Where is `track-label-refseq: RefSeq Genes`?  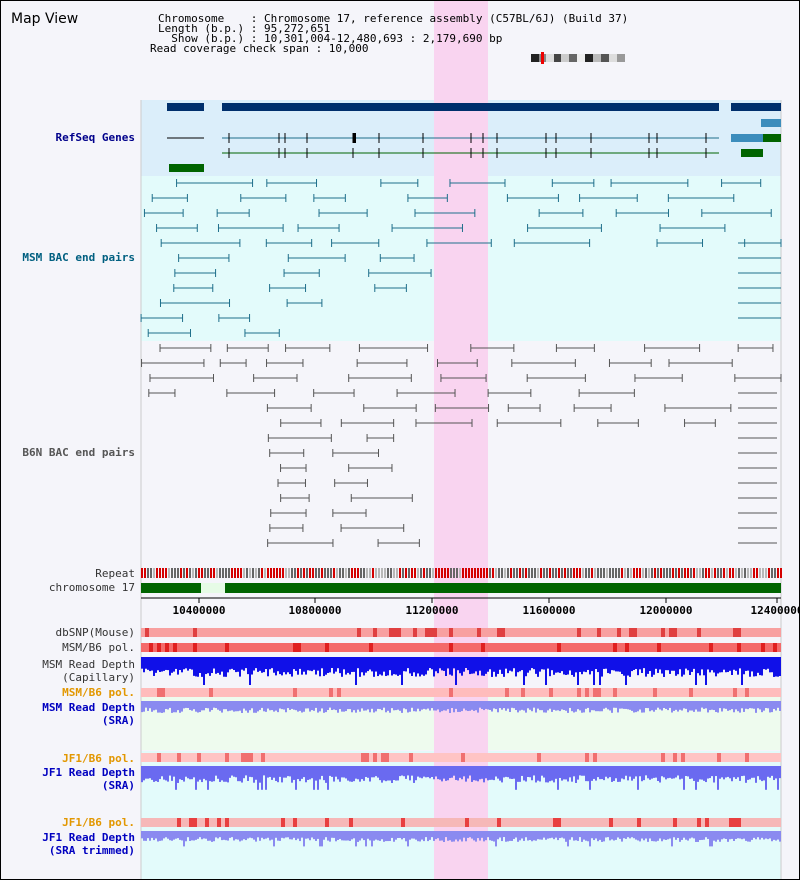
track-label-refseq: RefSeq Genes is located at coordinates (95, 137).